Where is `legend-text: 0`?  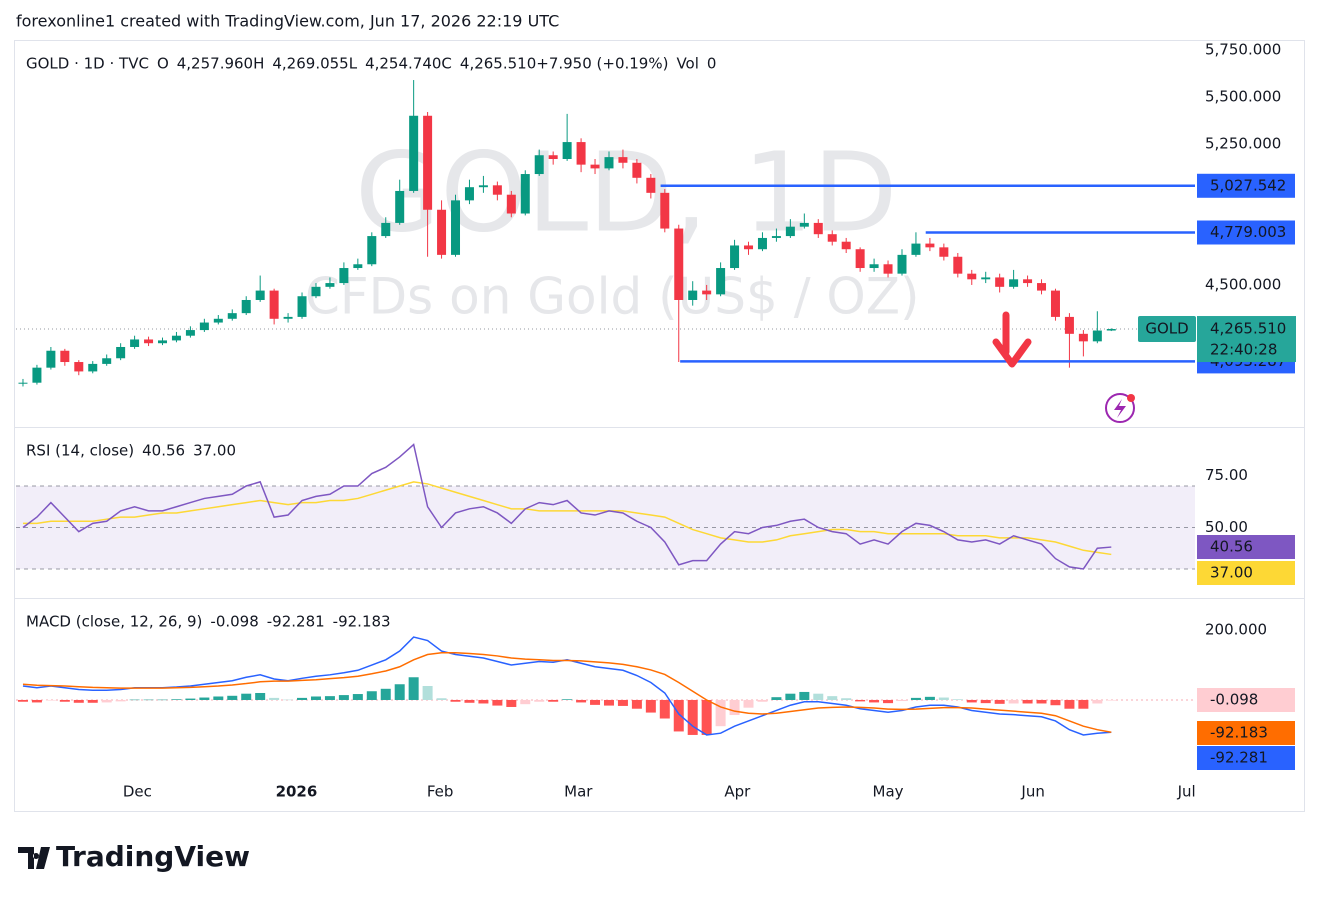 legend-text: 0 is located at coordinates (712, 64).